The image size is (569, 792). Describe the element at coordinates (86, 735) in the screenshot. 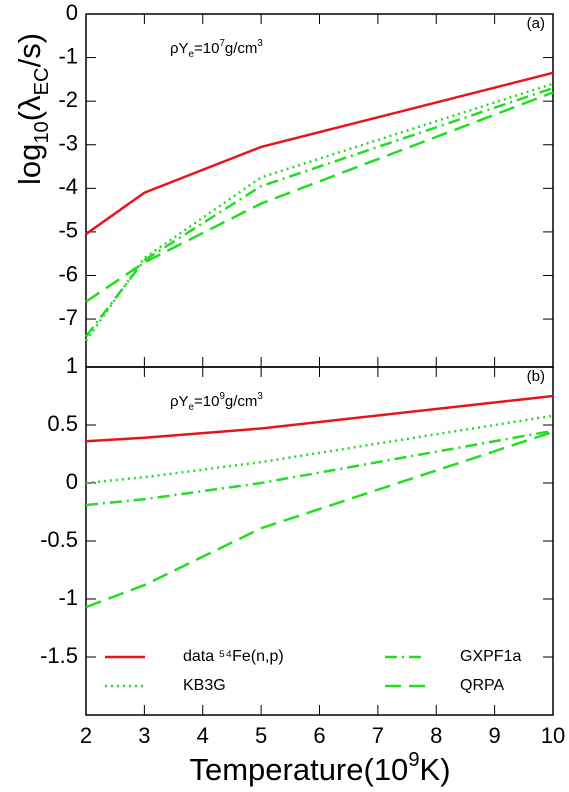

I see `x-tick-label: 2` at that location.